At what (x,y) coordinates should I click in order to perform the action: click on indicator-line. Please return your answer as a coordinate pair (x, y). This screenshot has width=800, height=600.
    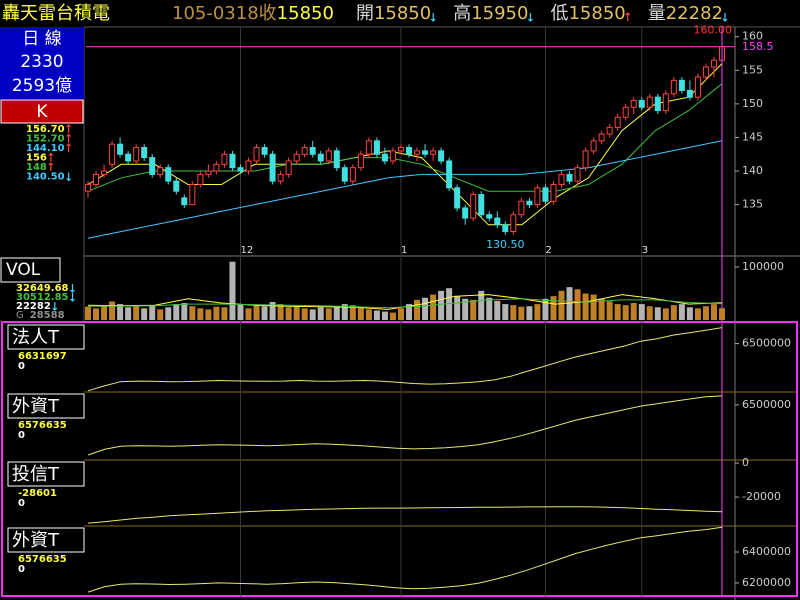
    Looking at the image, I should click on (405, 425).